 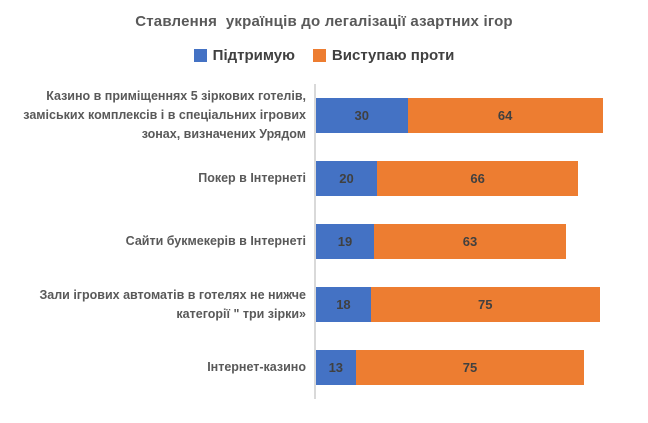 I want to click on legend: Підтримую Виступаю проти, so click(x=324, y=55).